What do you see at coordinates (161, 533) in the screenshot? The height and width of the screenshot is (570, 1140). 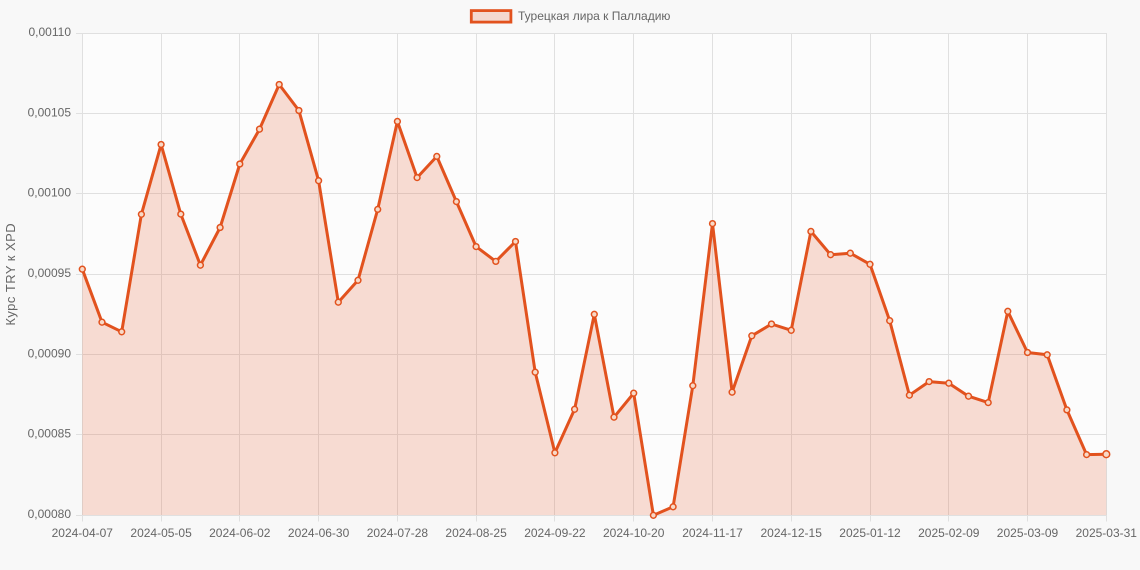 I see `svg-text: 2024-05-05` at bounding box center [161, 533].